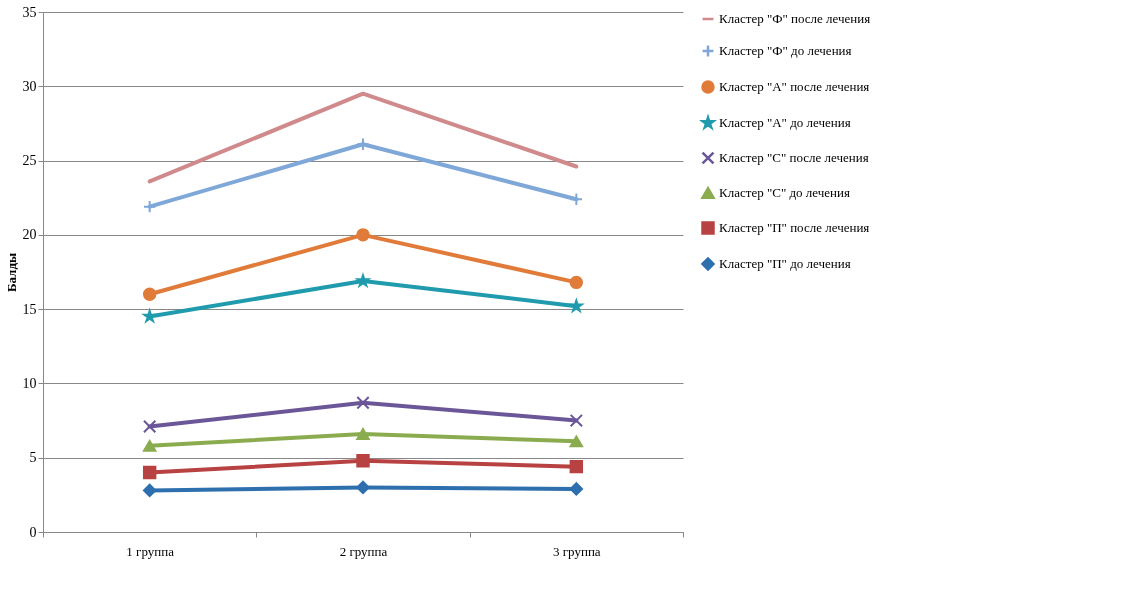 This screenshot has width=1143, height=605. What do you see at coordinates (785, 263) in the screenshot?
I see `legend-label: Кластер "П" до лечения` at bounding box center [785, 263].